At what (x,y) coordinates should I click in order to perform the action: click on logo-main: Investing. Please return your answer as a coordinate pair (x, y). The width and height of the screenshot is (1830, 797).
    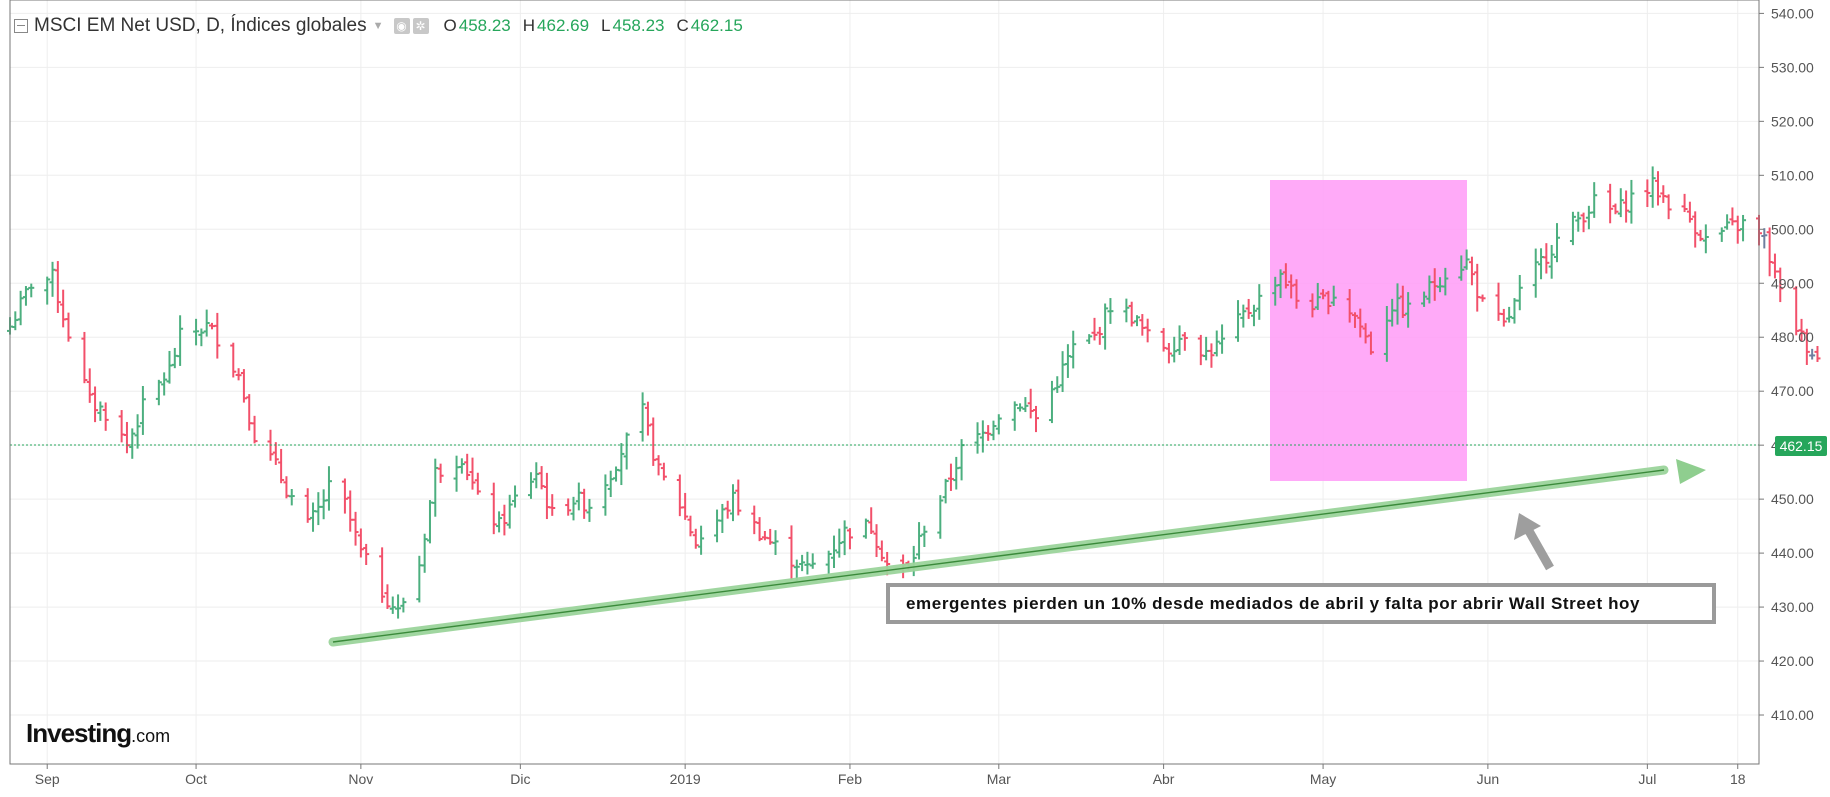
    Looking at the image, I should click on (79, 733).